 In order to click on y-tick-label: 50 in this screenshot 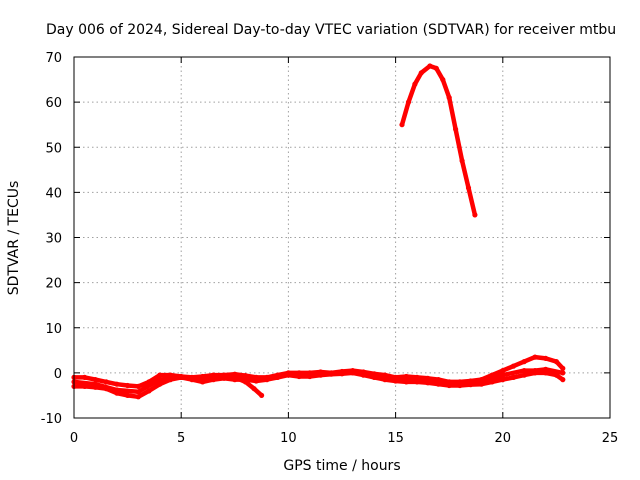, I will do `click(53, 148)`.